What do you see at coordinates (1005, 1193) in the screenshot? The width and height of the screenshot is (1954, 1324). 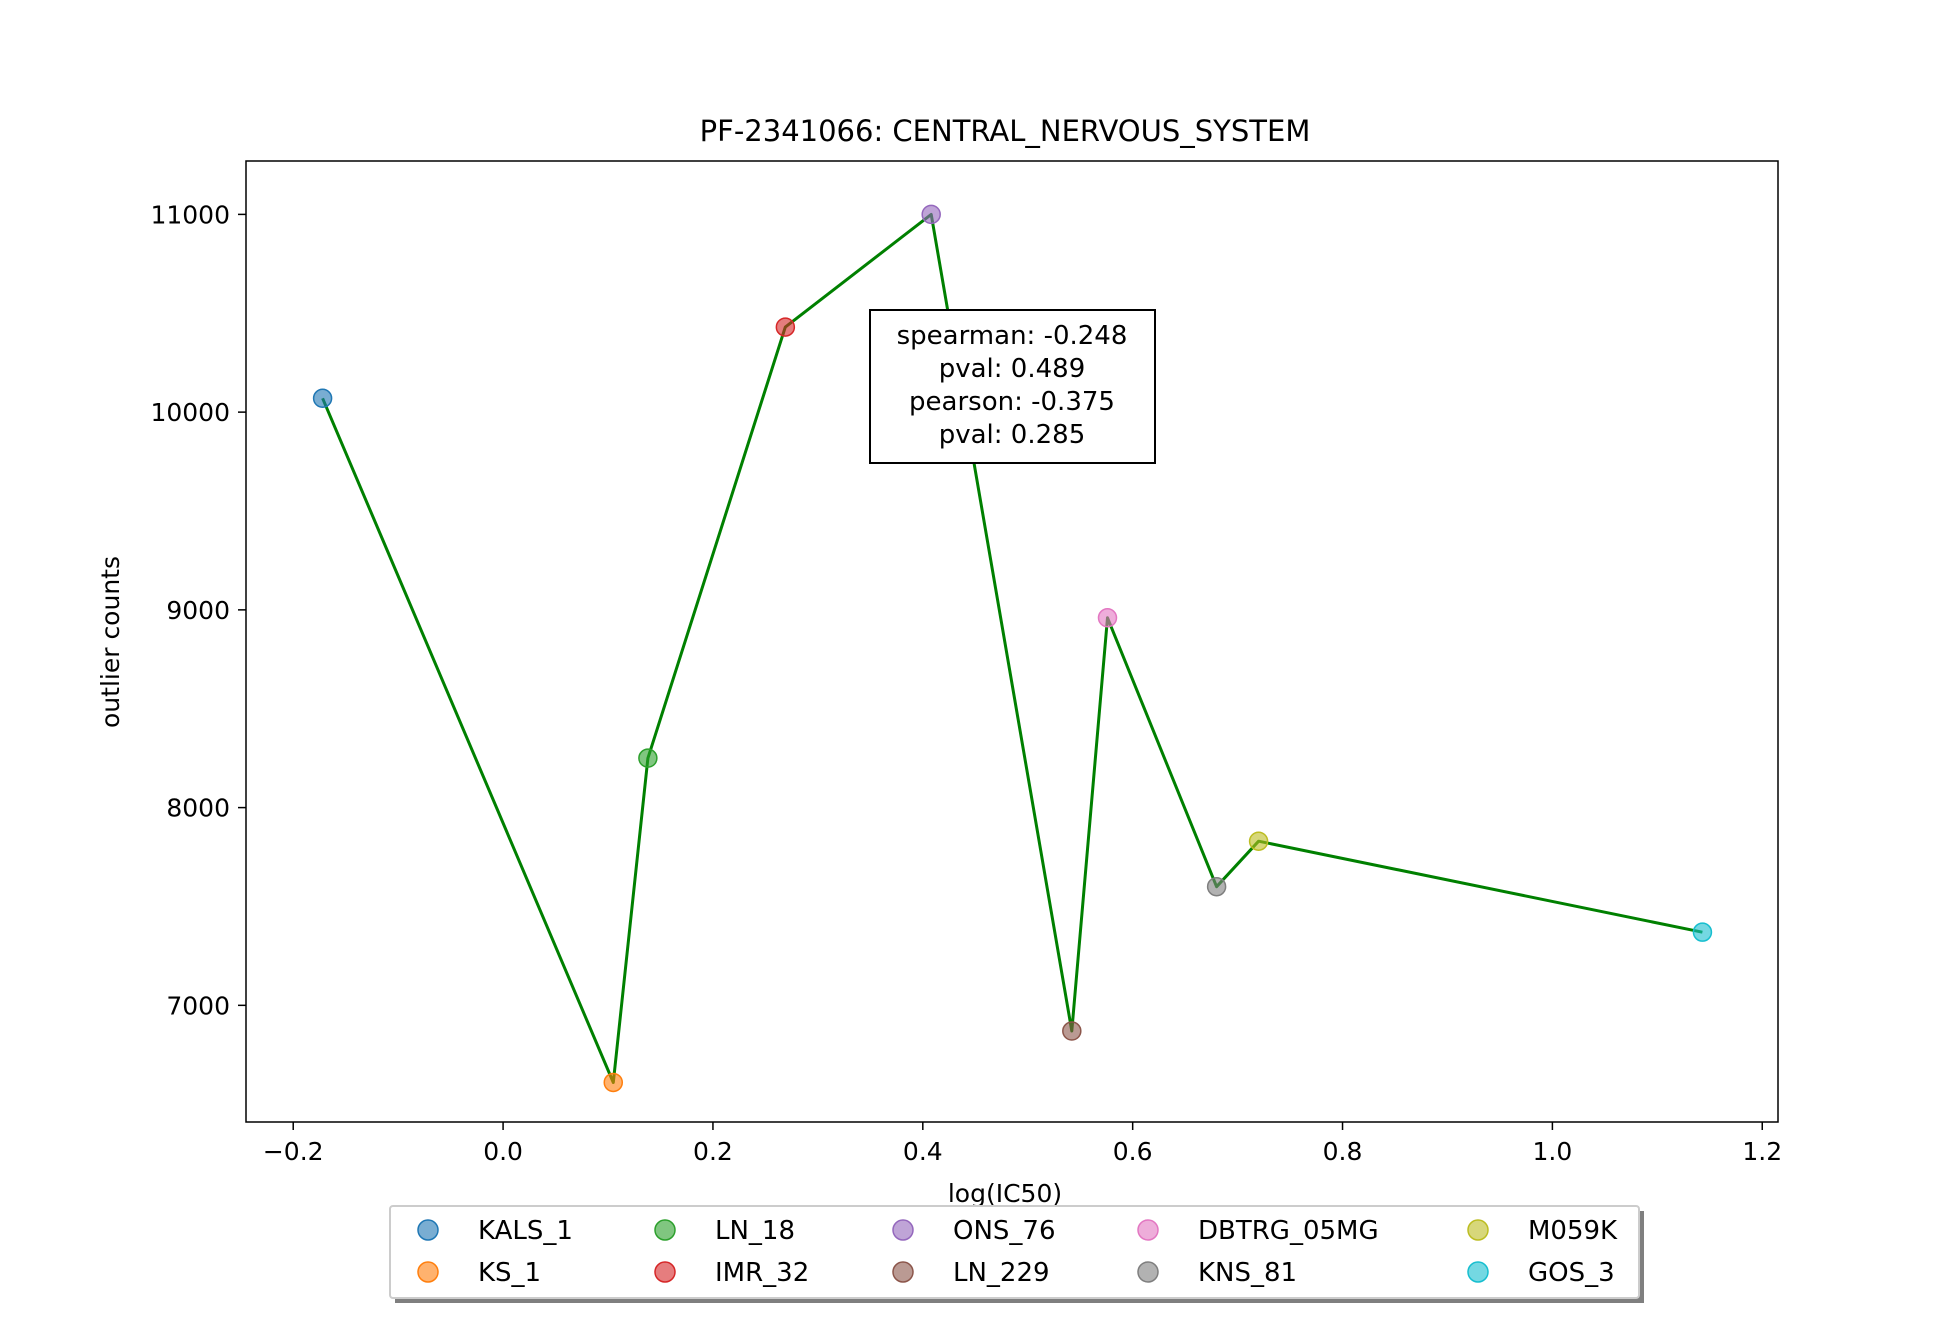 I see `x-axis-label: log(IC50)` at bounding box center [1005, 1193].